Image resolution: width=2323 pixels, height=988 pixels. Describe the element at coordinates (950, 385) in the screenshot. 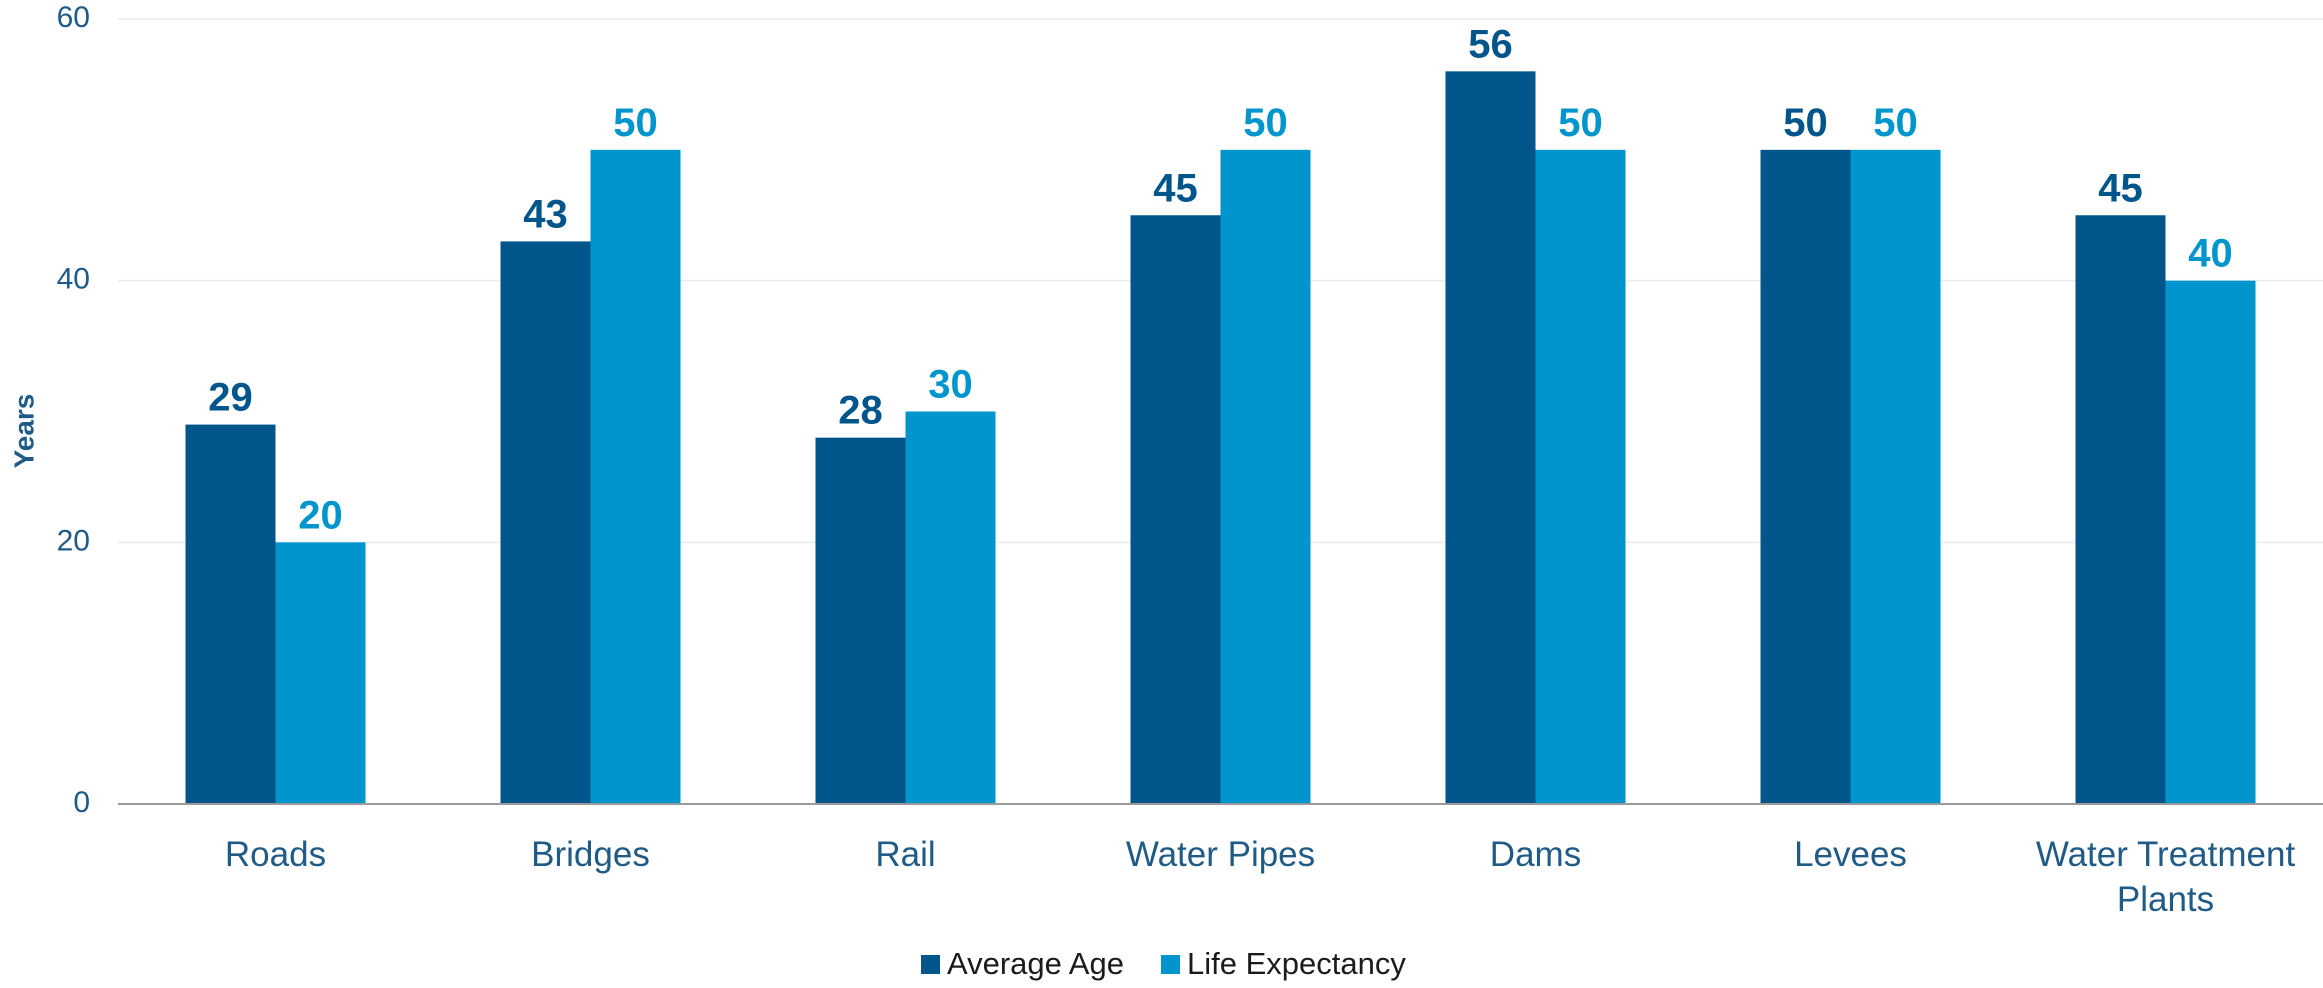

I see `data-label: 30` at that location.